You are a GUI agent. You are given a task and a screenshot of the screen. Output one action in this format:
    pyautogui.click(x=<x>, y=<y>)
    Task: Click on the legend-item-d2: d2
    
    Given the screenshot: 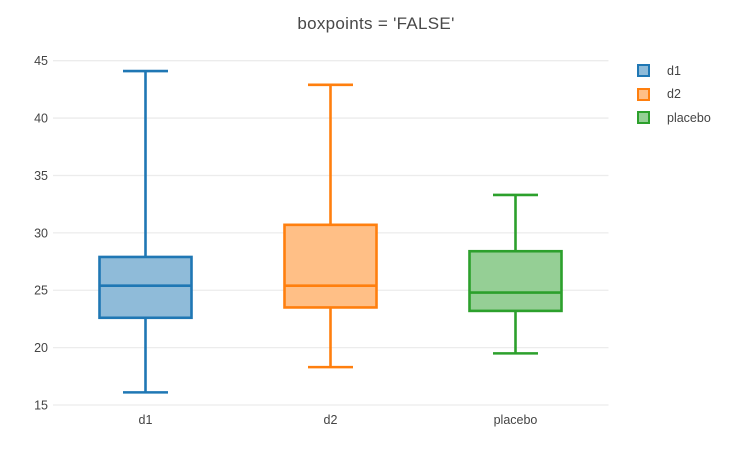 What is the action you would take?
    pyautogui.click(x=674, y=95)
    